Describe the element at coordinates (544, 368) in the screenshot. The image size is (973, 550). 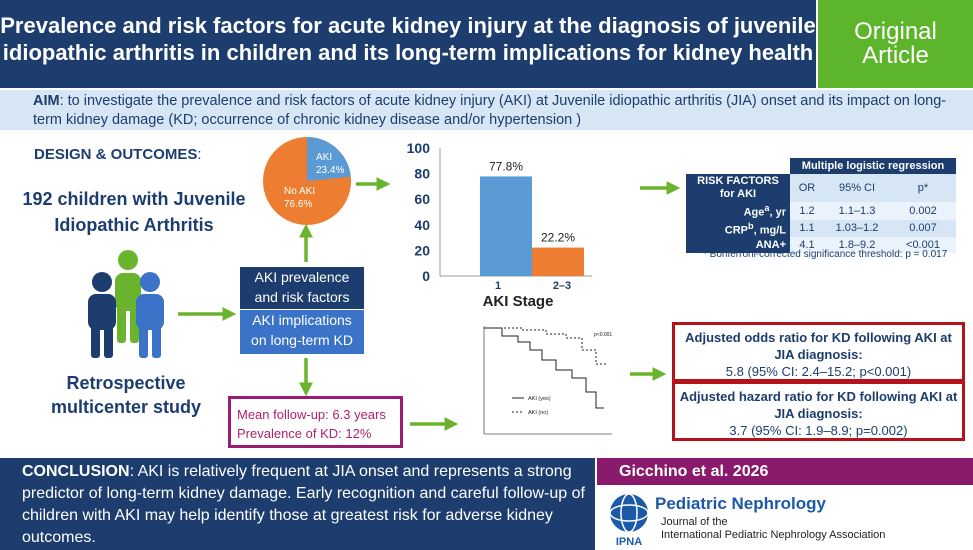
I see `km-curve-aki-yes` at that location.